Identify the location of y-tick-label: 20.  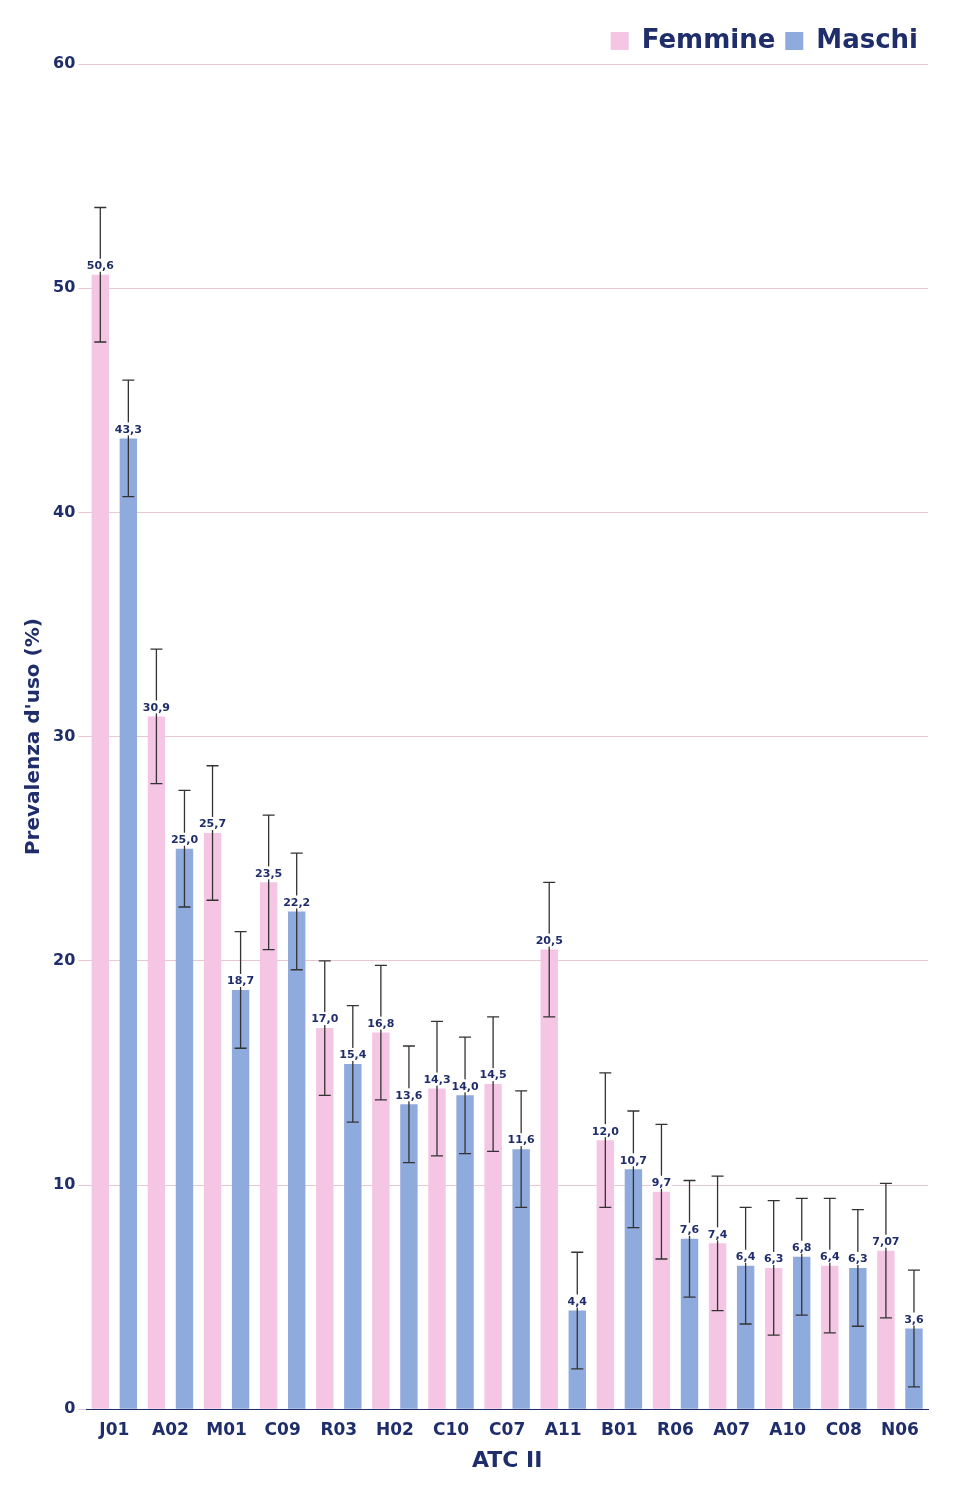
(64, 959).